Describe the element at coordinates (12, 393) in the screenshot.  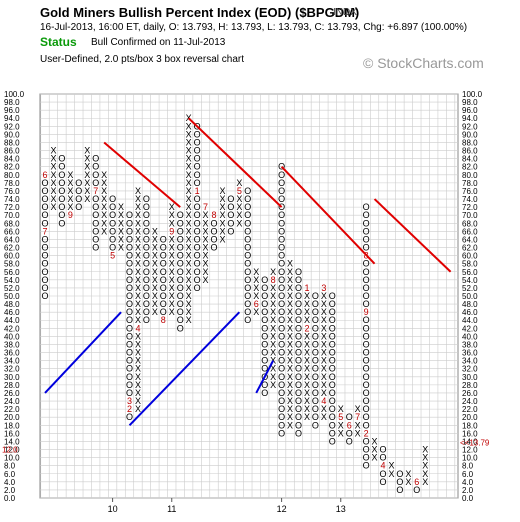
I see `y-tick-label-left: 26.0` at that location.